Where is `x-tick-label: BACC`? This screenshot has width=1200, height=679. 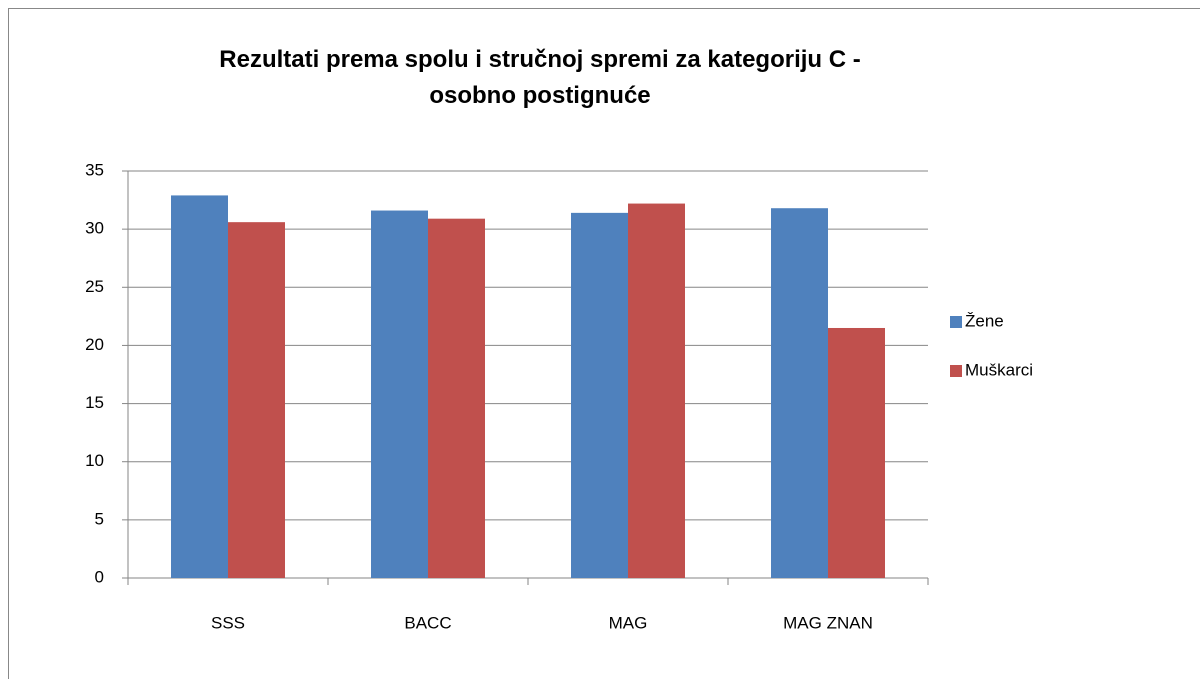 x-tick-label: BACC is located at coordinates (427, 622).